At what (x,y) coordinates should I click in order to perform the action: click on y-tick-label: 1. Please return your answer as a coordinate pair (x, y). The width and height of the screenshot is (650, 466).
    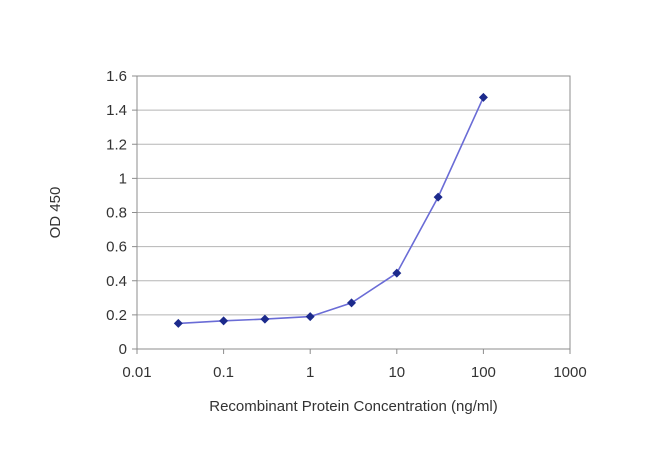
    Looking at the image, I should click on (123, 178).